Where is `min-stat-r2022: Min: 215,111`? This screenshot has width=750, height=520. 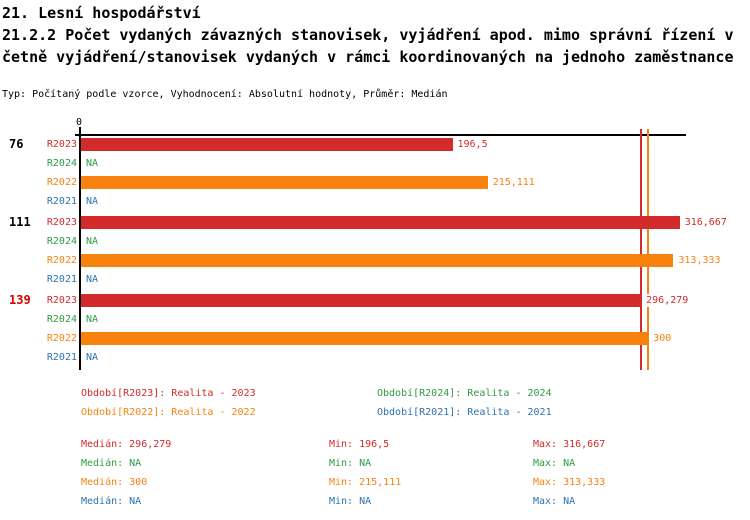 min-stat-r2022: Min: 215,111 is located at coordinates (365, 482).